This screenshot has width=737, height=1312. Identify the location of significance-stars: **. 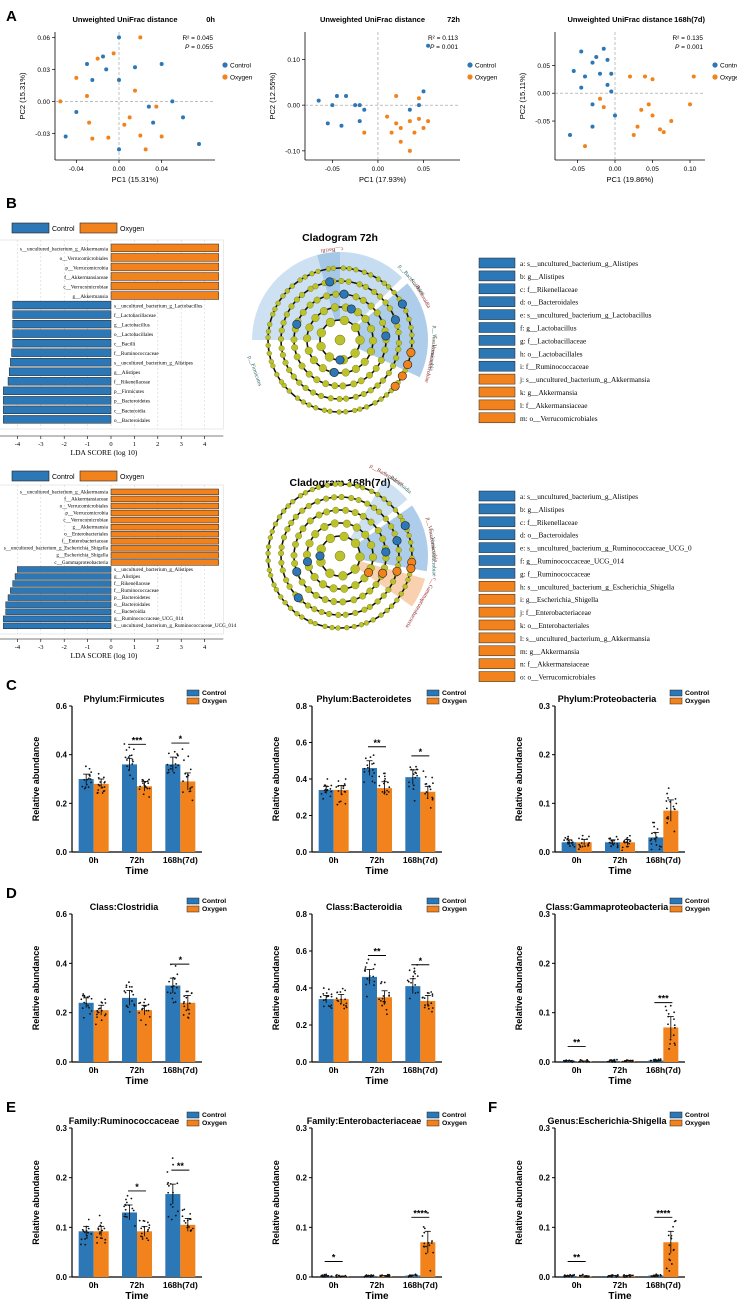
(377, 952).